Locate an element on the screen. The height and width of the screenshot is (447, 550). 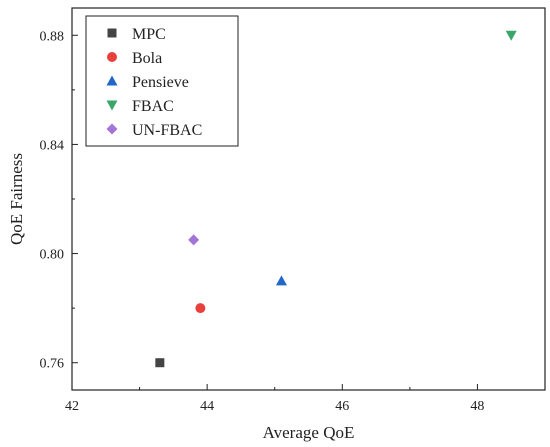
legend-marker-fbac is located at coordinates (112, 105).